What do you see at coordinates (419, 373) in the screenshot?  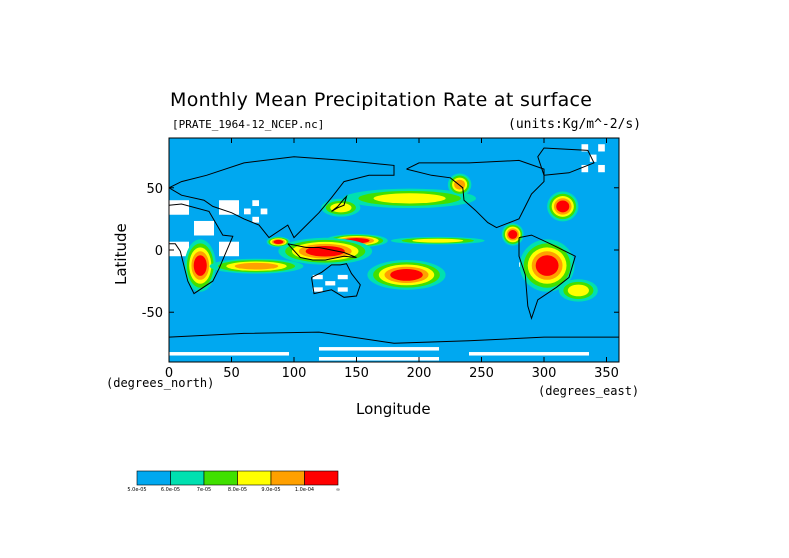 I see `x-tick-label: 200` at bounding box center [419, 373].